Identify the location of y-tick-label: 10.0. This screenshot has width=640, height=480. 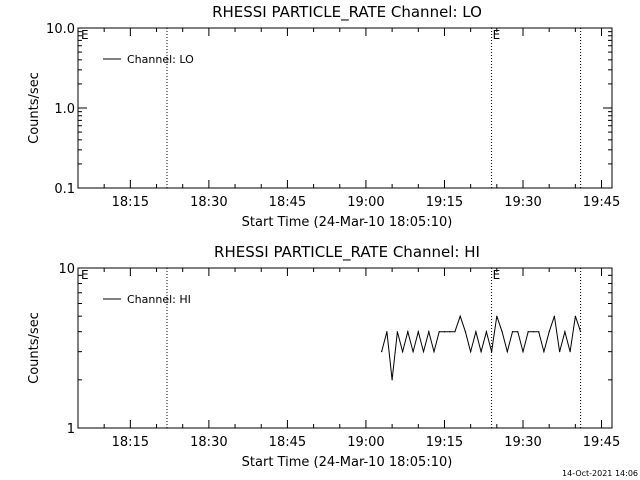
(60, 29).